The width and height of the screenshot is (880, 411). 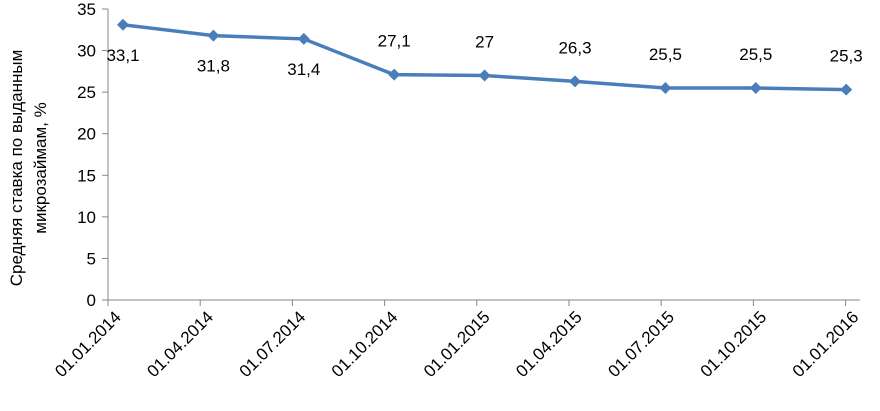 I want to click on x-tick-label: 01.01.2014, so click(x=88, y=344).